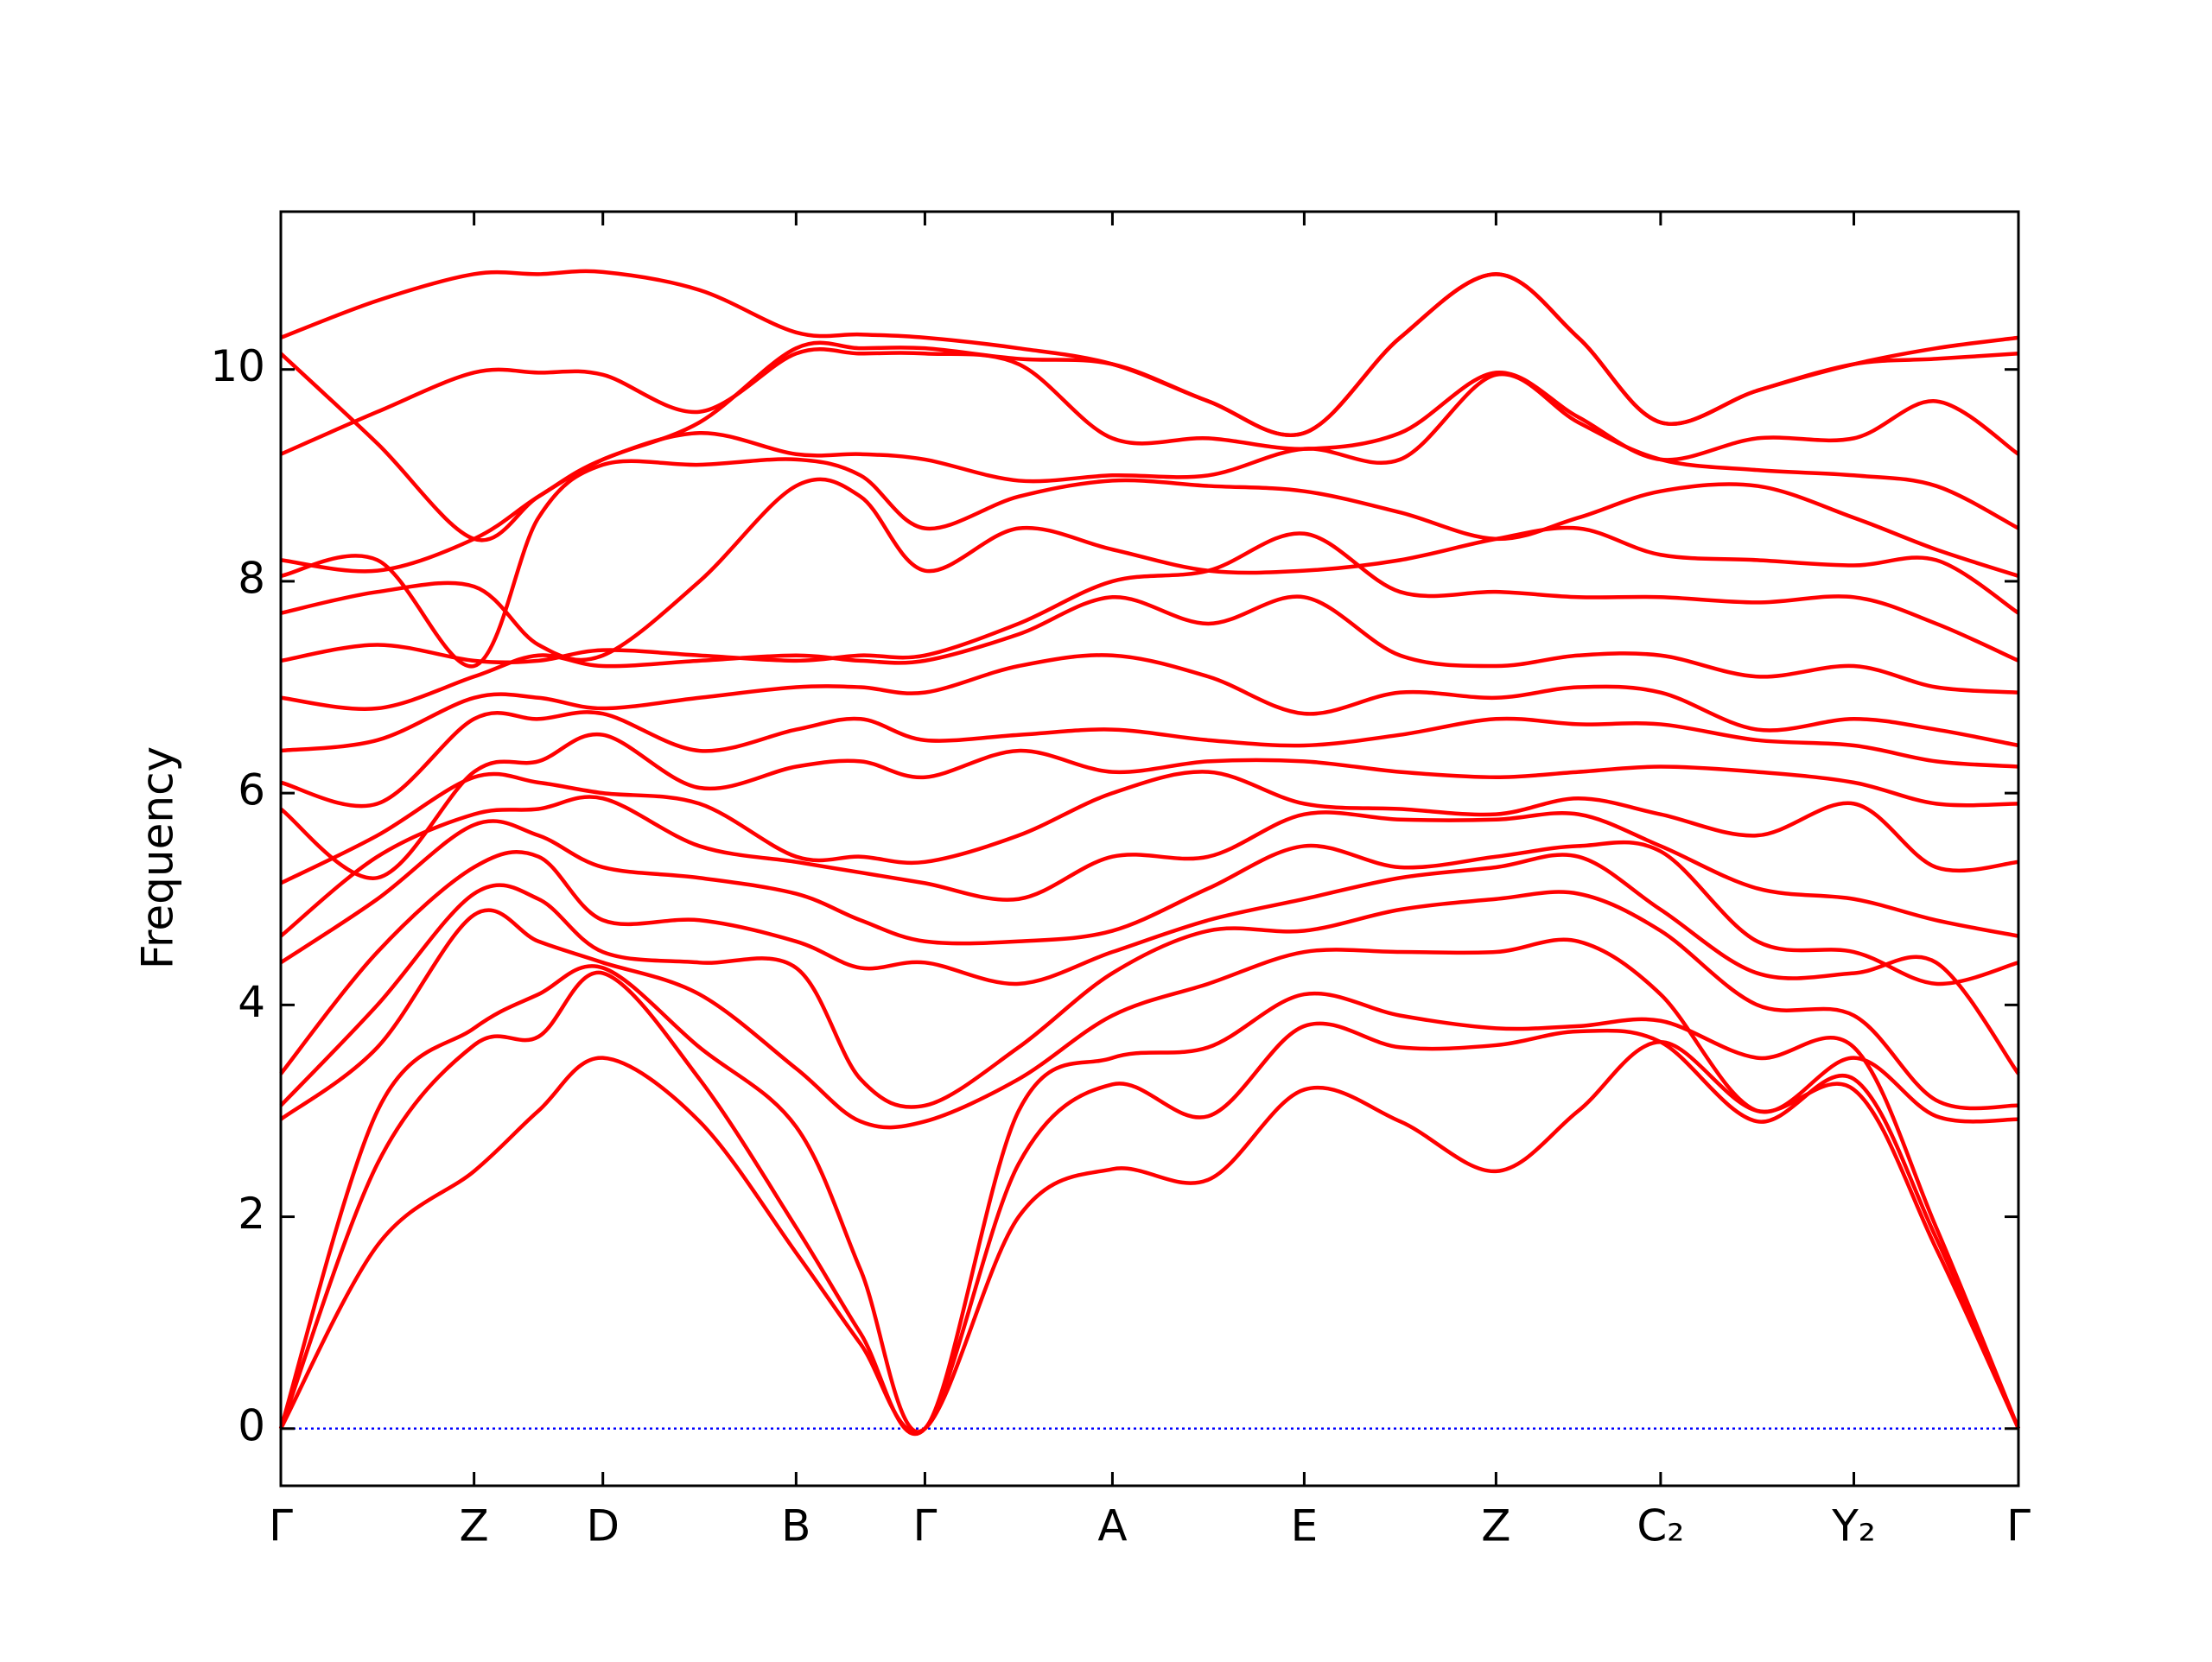 Image resolution: width=2212 pixels, height=1662 pixels. Describe the element at coordinates (158, 857) in the screenshot. I see `y-axis-label: Frequency` at that location.